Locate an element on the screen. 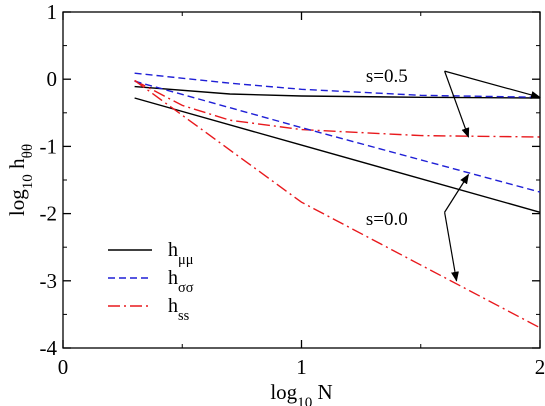 This screenshot has width=545, height=406. series-line-dashdot-s=0.5 is located at coordinates (337, 108).